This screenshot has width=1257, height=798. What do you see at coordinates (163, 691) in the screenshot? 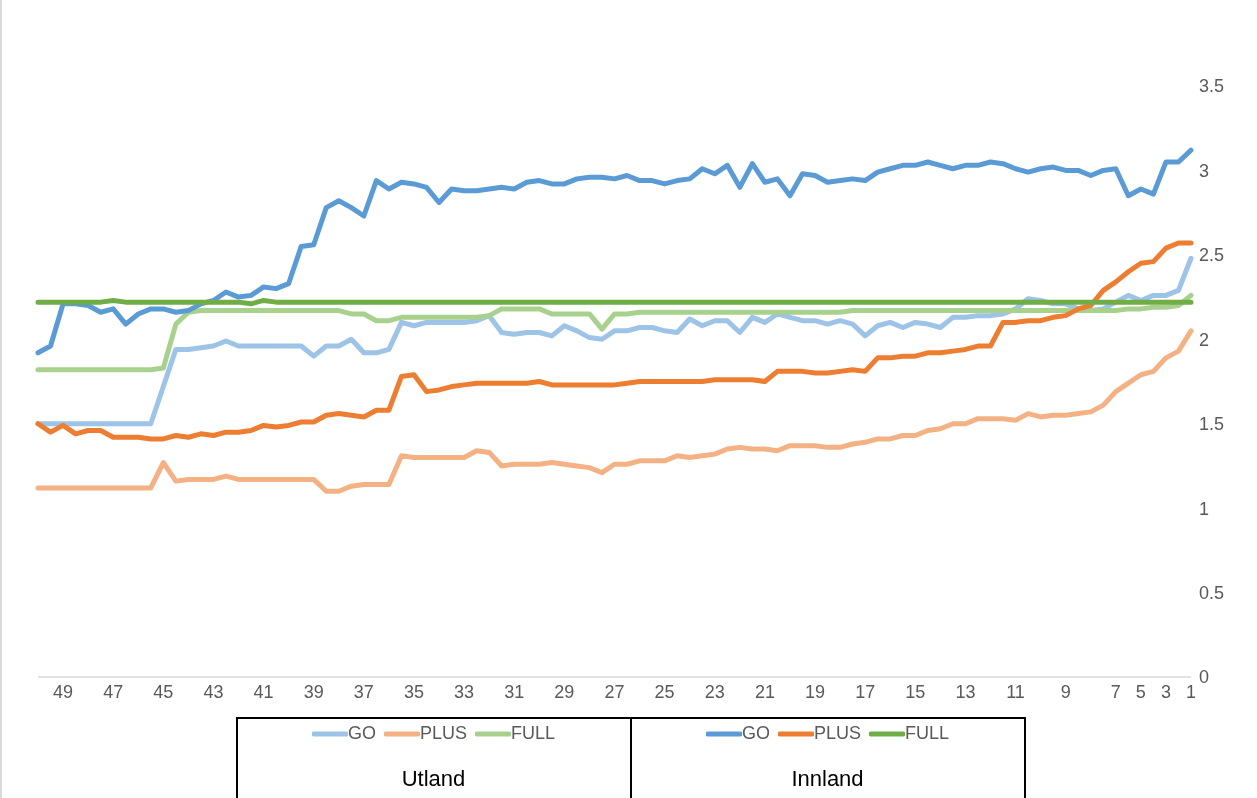
I see `x-tick-label: 45` at bounding box center [163, 691].